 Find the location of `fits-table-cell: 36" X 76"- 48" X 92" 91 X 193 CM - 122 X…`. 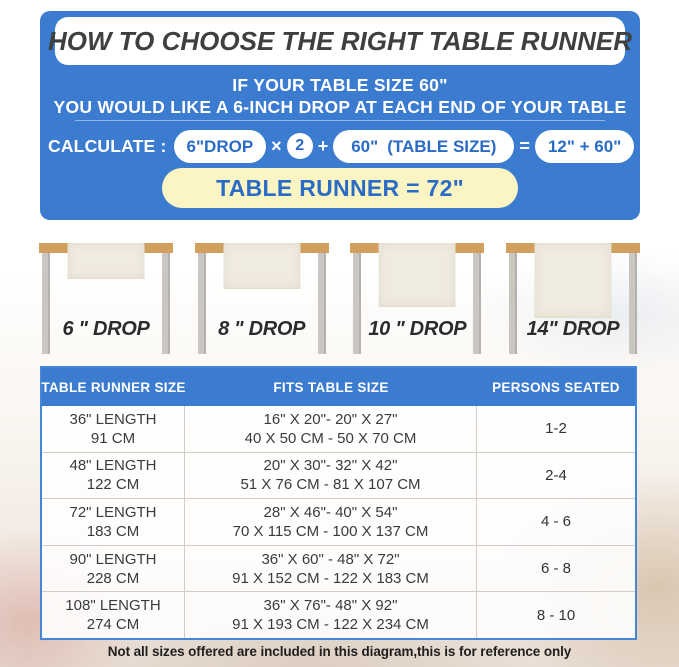

fits-table-cell: 36" X 76"- 48" X 92" 91 X 193 CM - 122 X… is located at coordinates (331, 615).